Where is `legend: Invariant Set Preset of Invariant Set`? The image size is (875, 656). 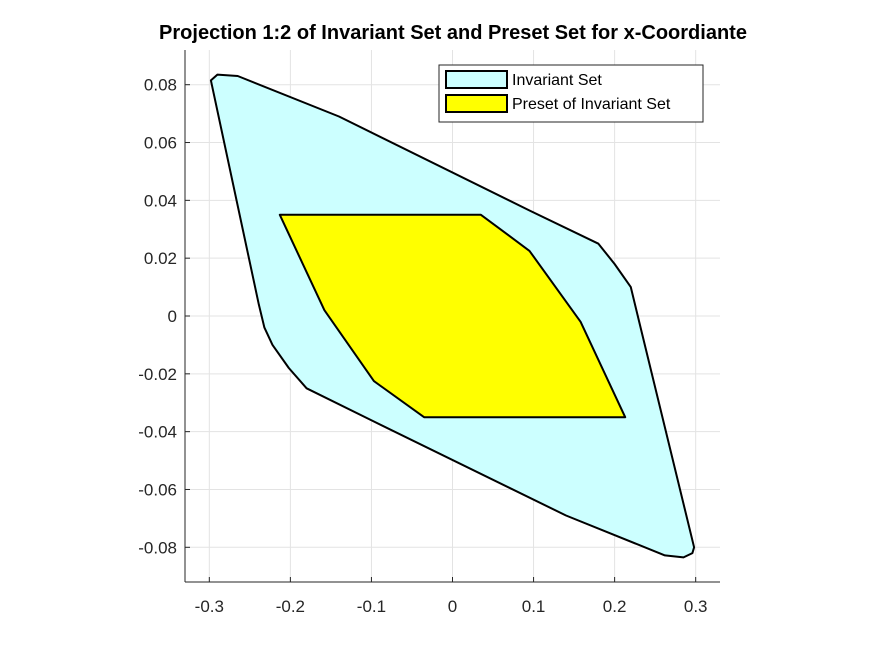 legend: Invariant Set Preset of Invariant Set is located at coordinates (571, 93).